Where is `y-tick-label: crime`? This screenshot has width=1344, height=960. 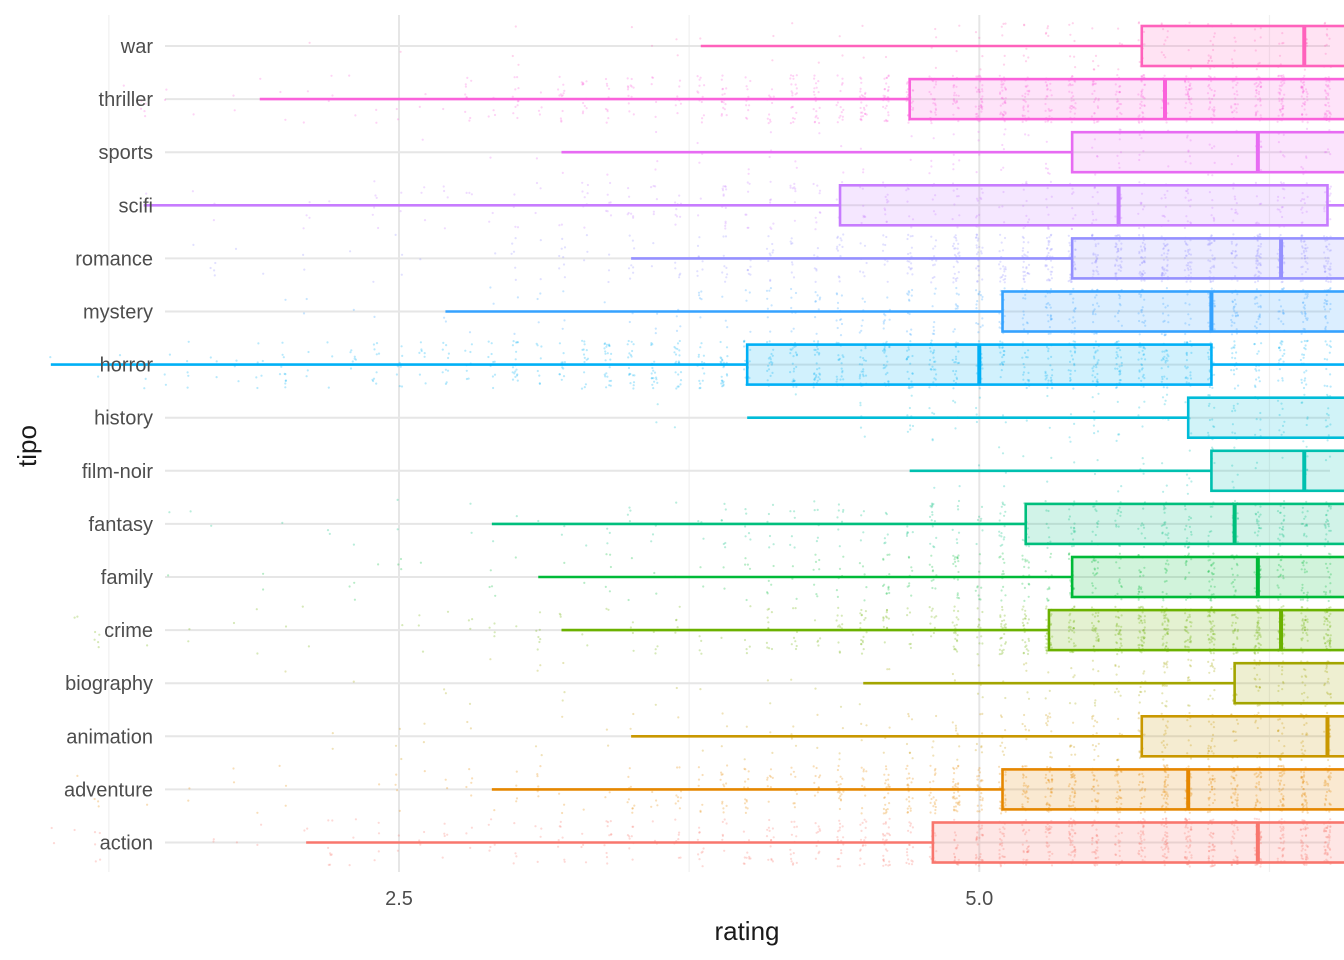 y-tick-label: crime is located at coordinates (128, 631).